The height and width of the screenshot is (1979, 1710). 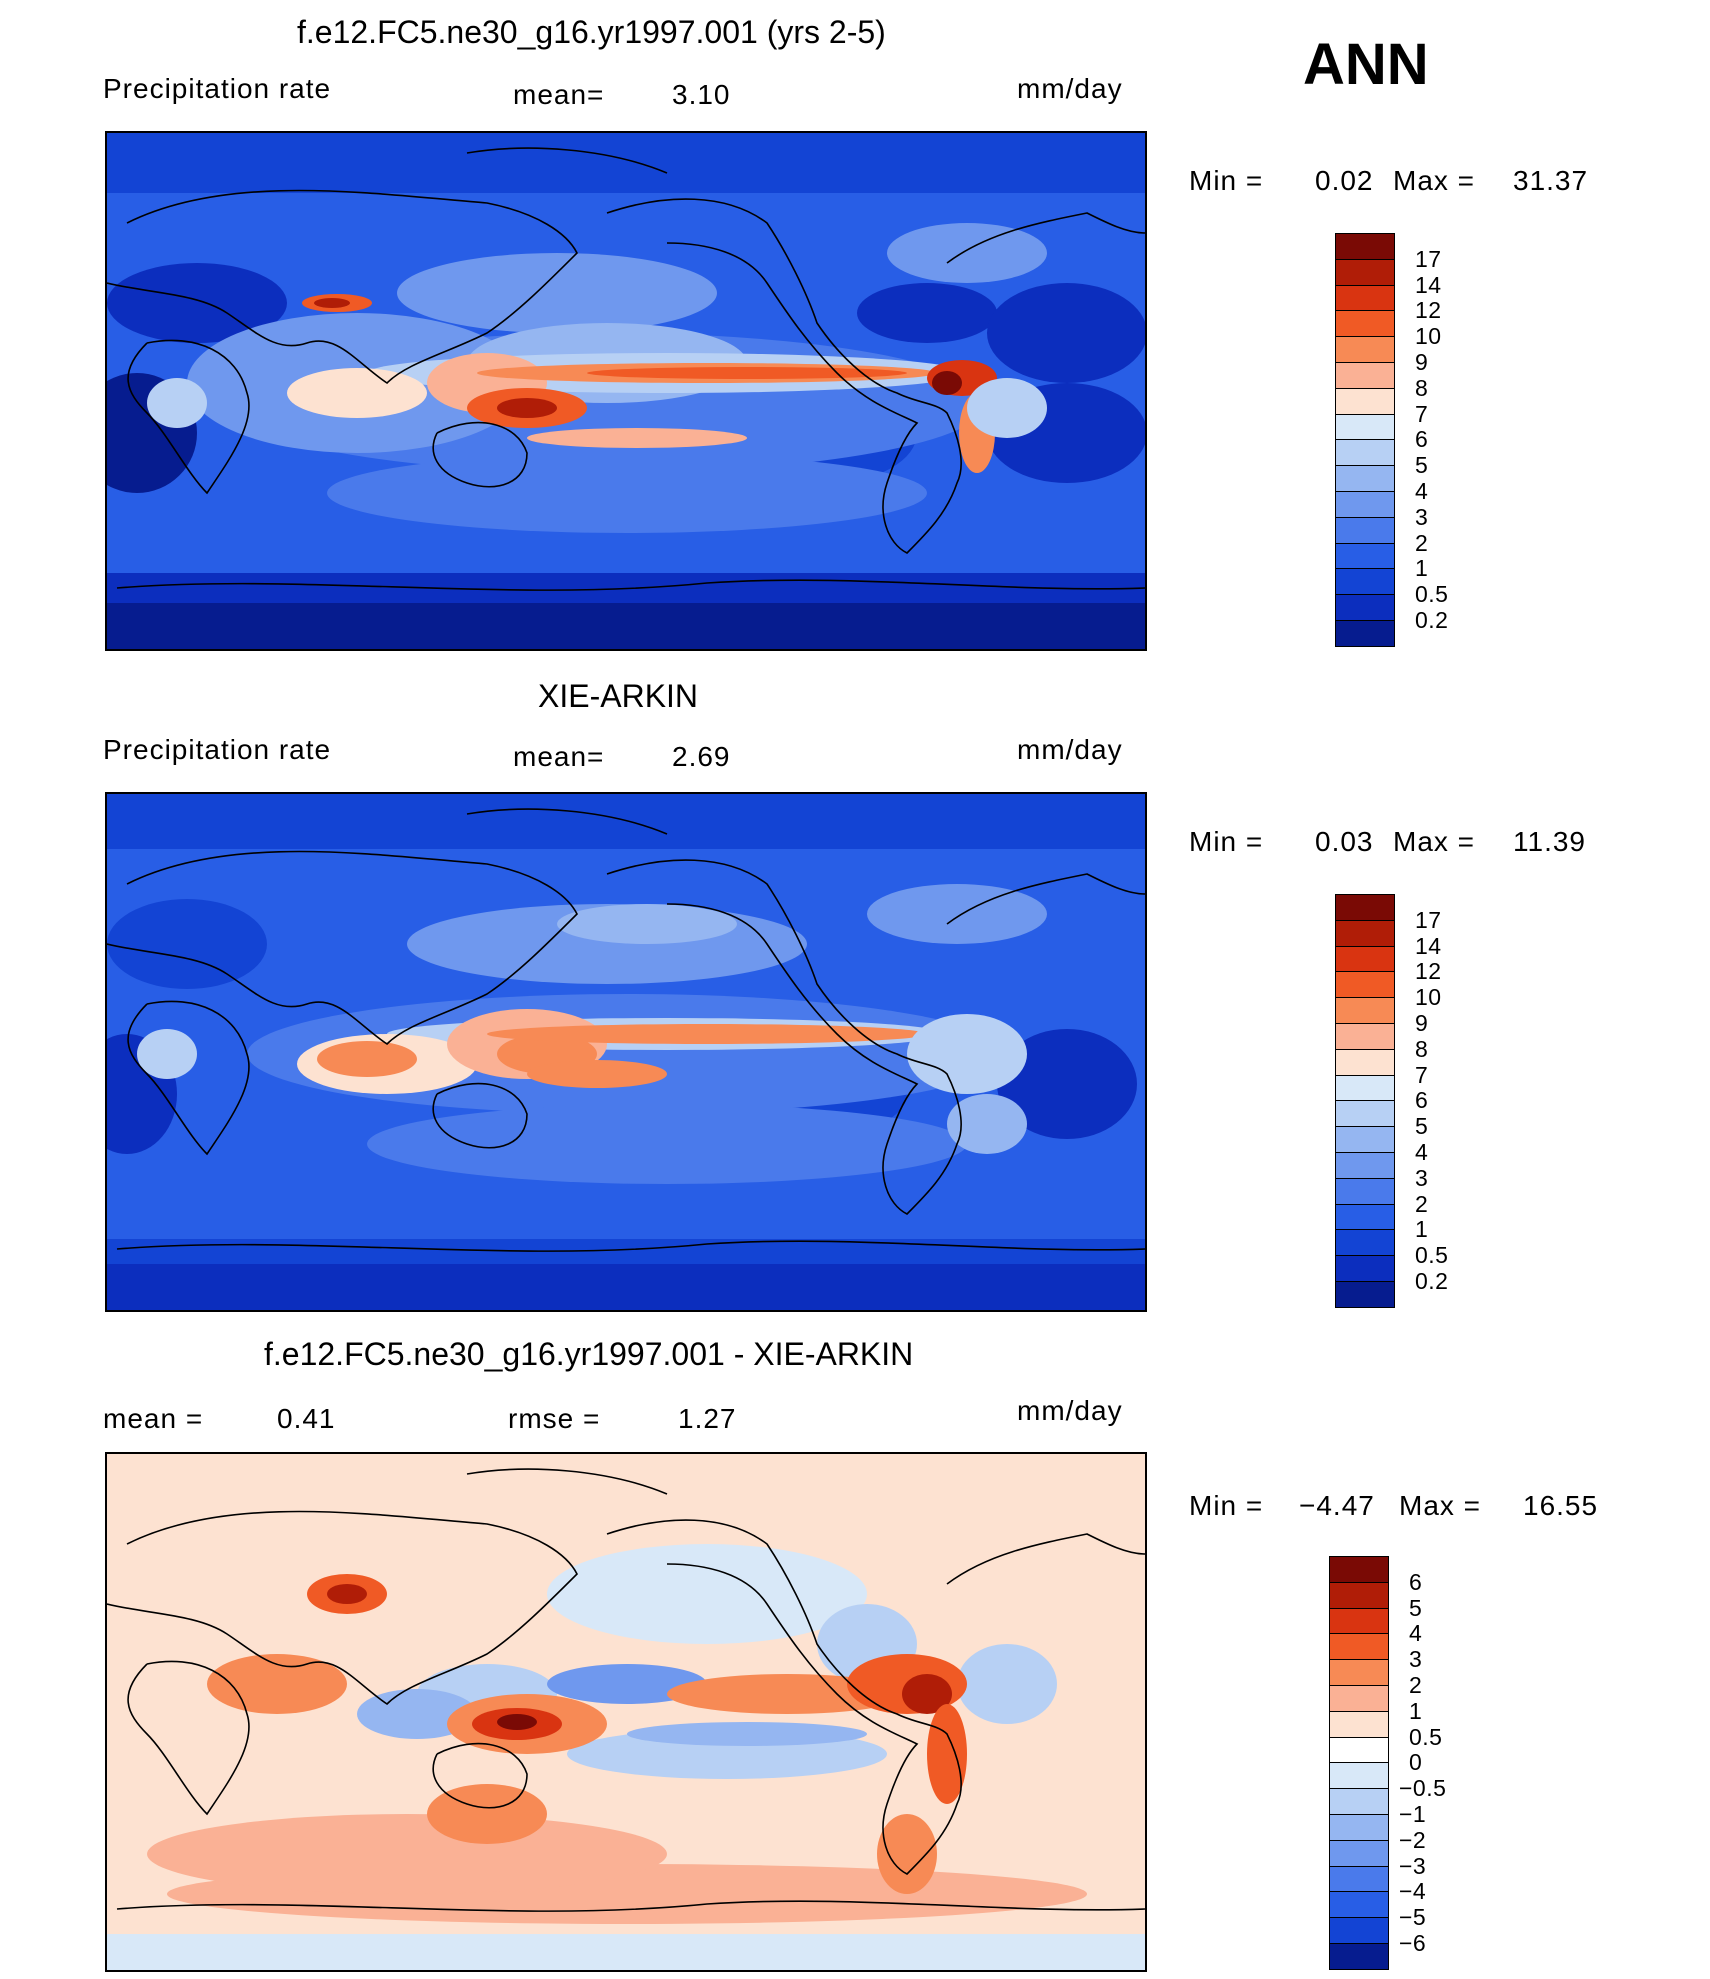 What do you see at coordinates (1413, 1943) in the screenshot?
I see `colorbar-tick-label: −6` at bounding box center [1413, 1943].